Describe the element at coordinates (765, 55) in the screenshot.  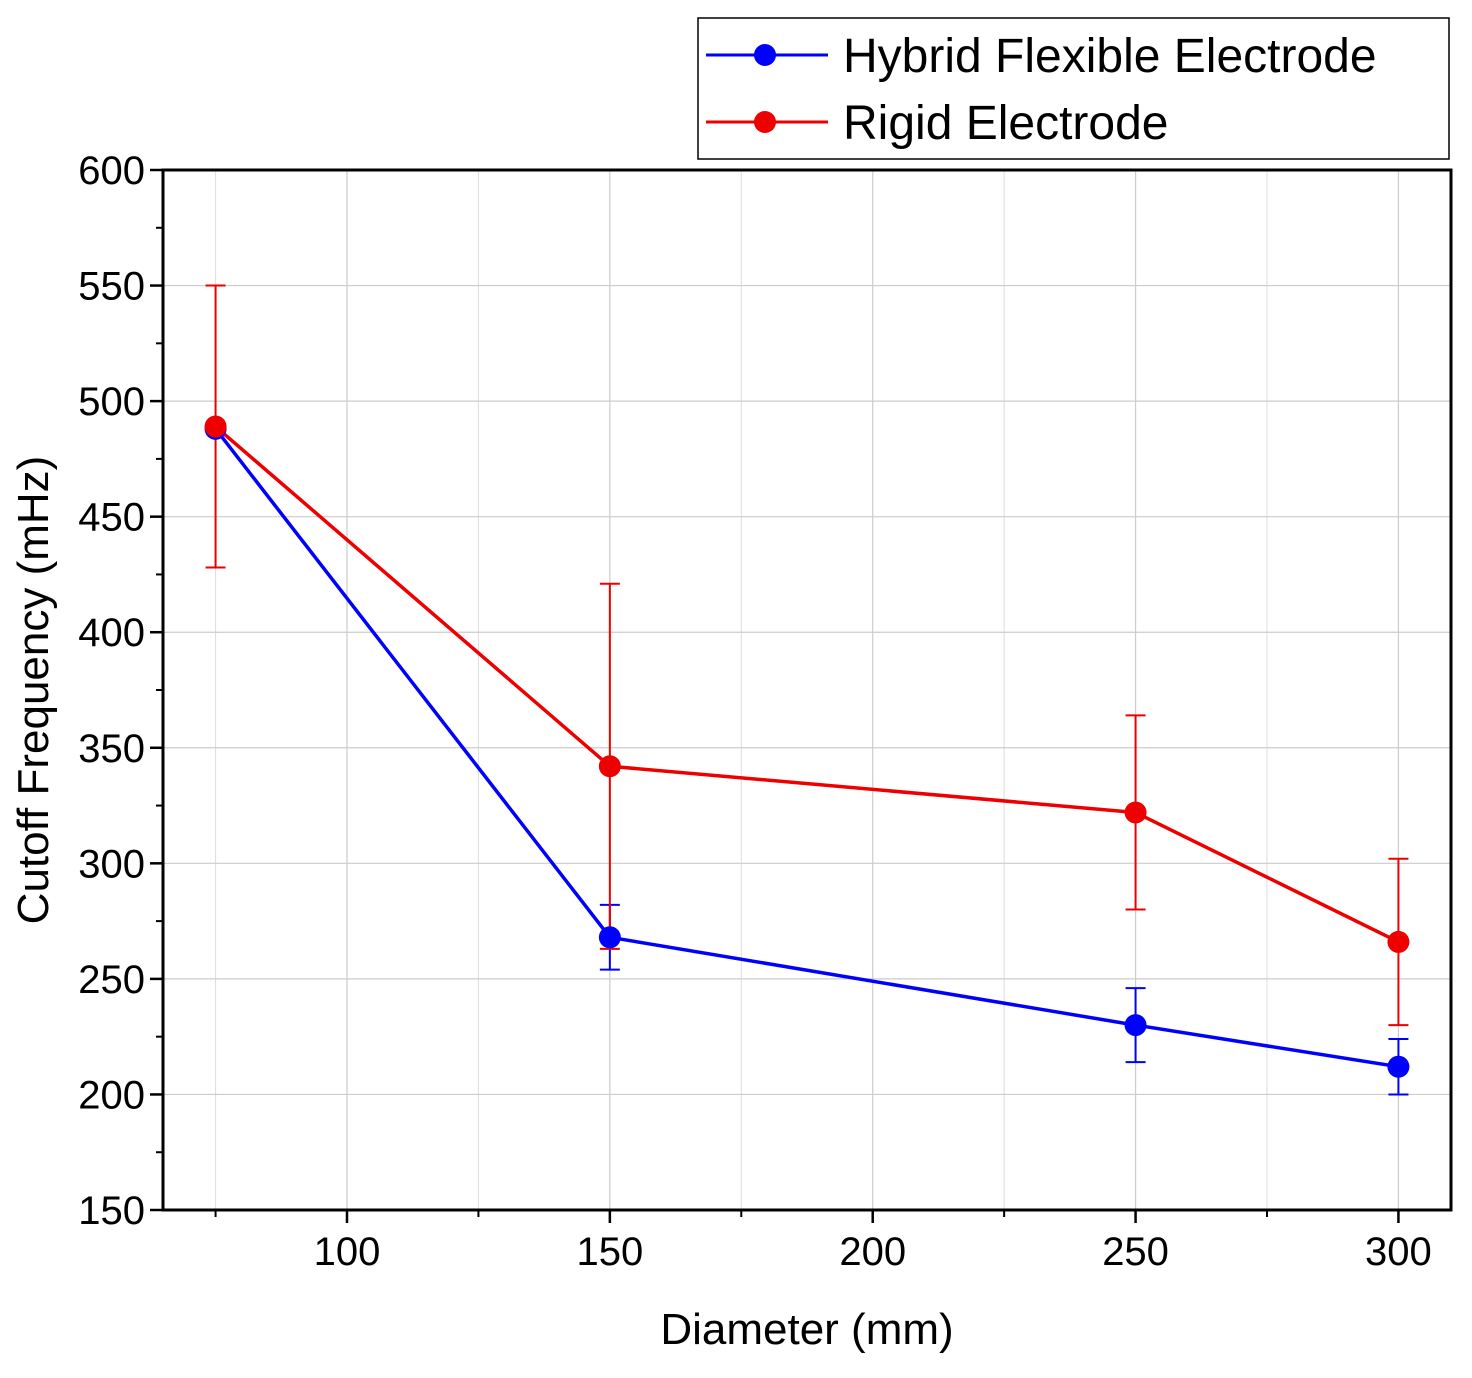
I see `legend-marker-hybrid` at that location.